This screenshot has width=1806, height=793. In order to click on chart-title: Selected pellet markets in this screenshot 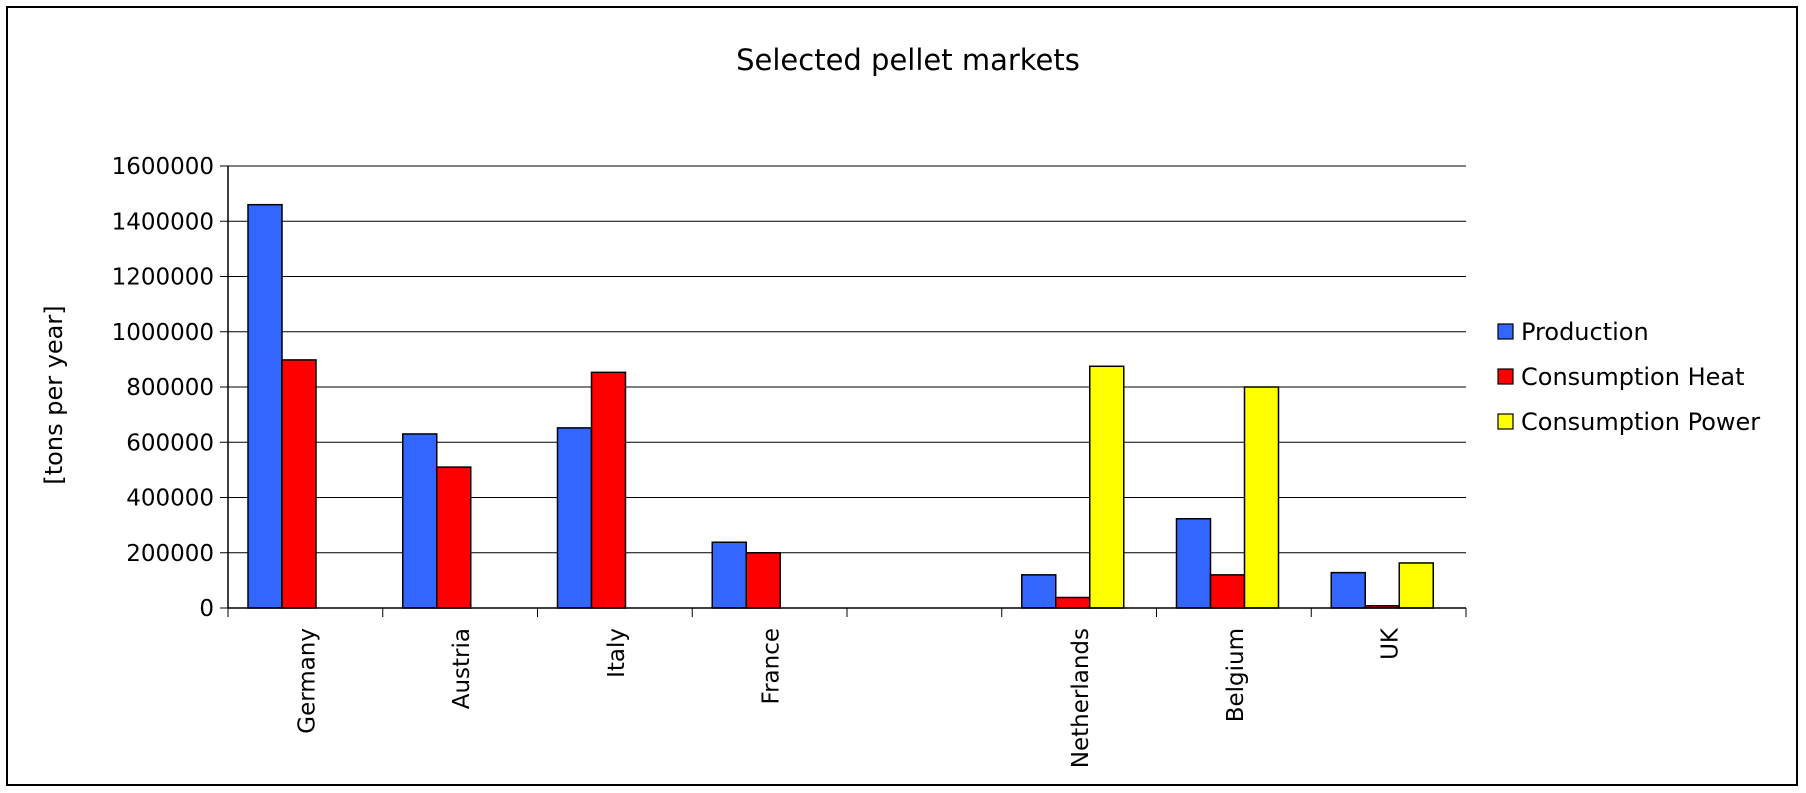, I will do `click(908, 60)`.